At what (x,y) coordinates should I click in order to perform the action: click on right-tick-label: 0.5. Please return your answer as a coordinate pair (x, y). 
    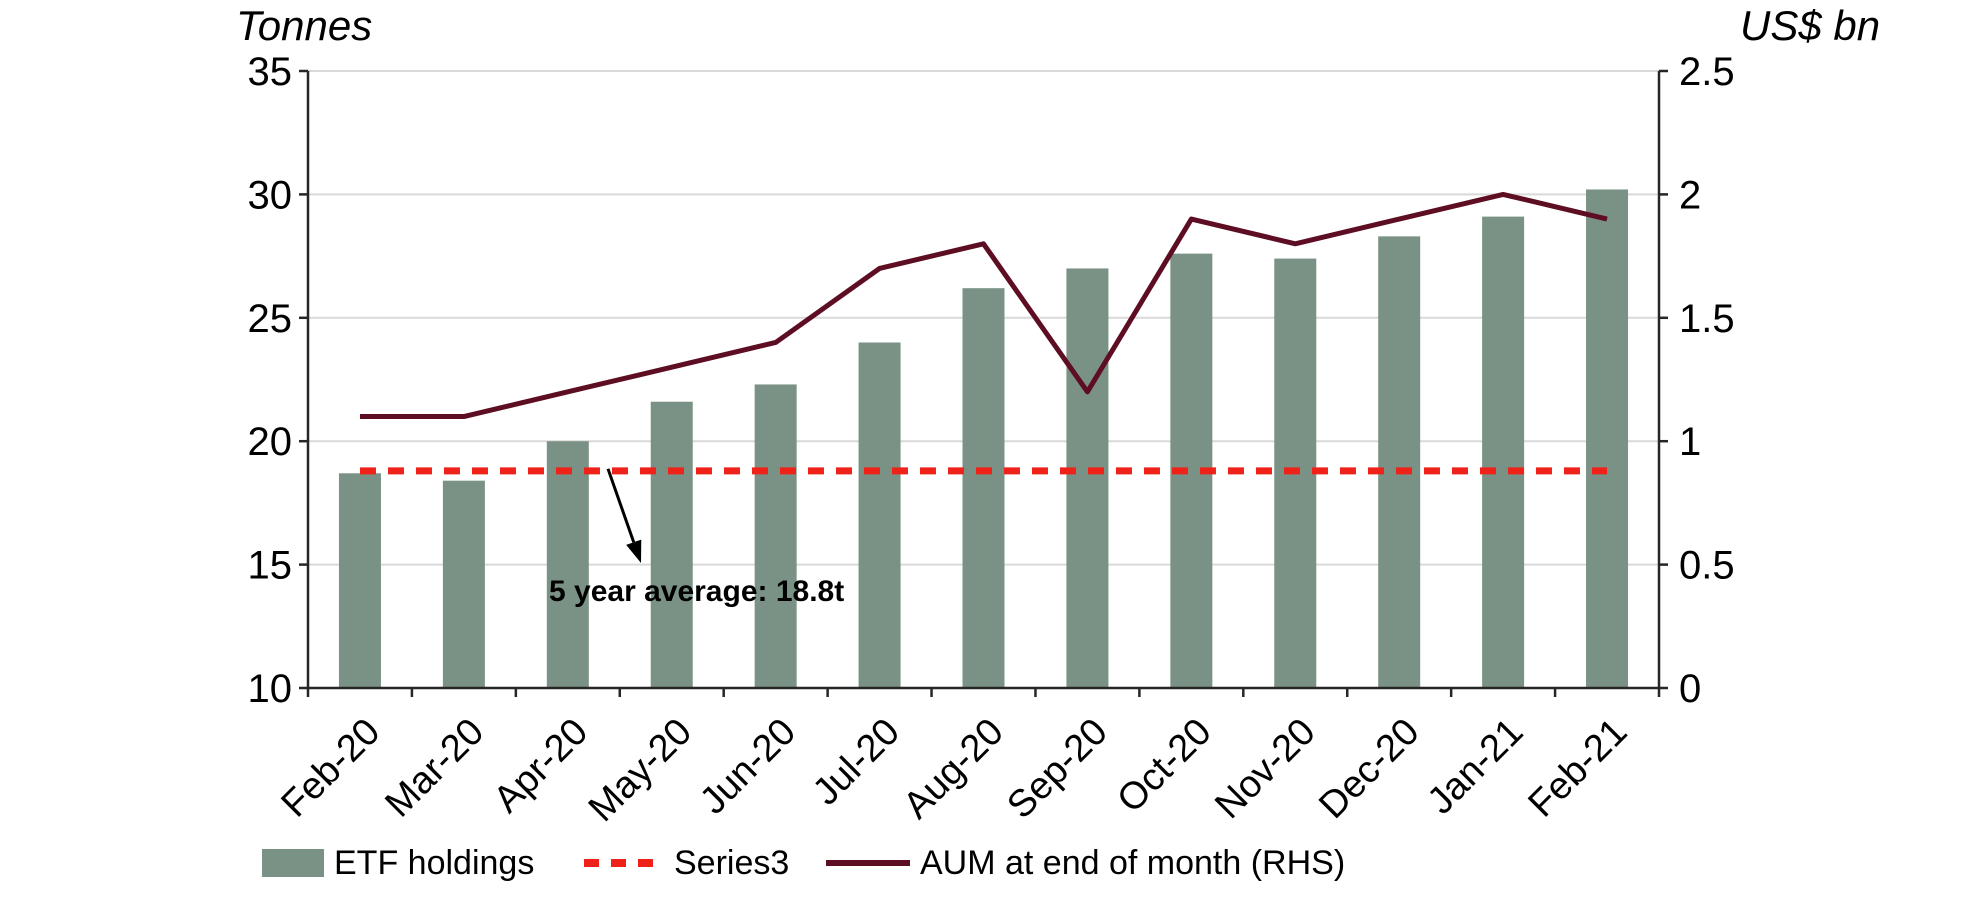
    Looking at the image, I should click on (1707, 566).